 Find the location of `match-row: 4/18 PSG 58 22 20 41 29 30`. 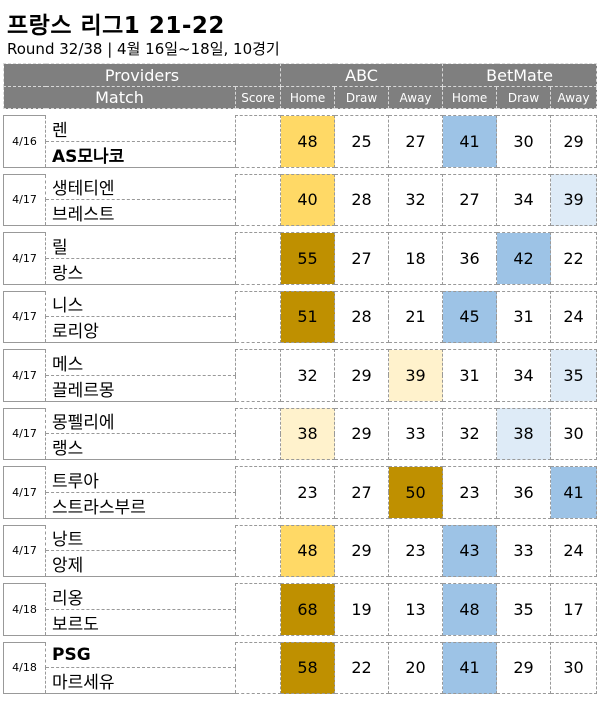

match-row: 4/18 PSG 58 22 20 41 29 30 is located at coordinates (300, 667).